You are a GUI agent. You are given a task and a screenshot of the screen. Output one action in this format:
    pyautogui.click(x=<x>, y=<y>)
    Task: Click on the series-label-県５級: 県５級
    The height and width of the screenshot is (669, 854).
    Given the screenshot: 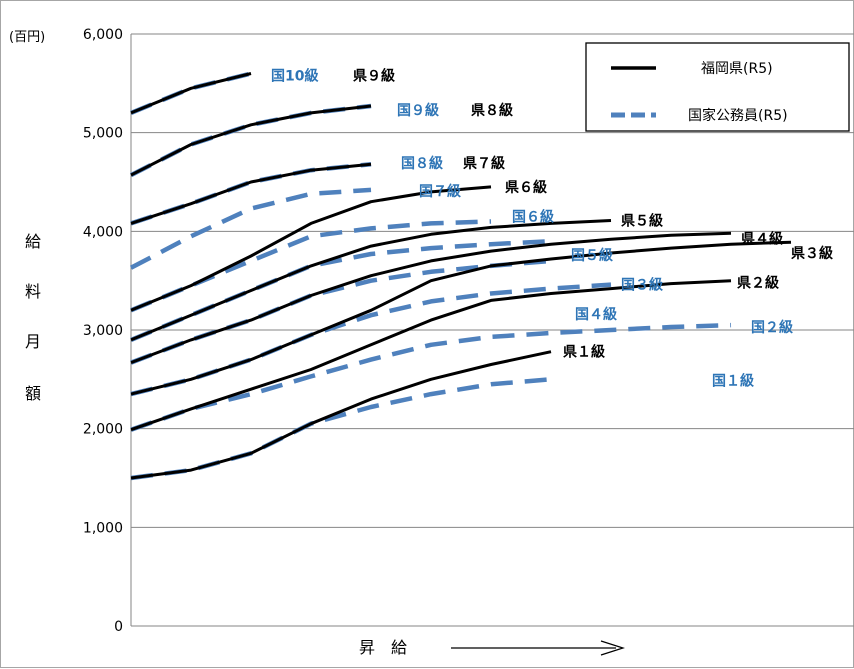 What is the action you would take?
    pyautogui.click(x=642, y=221)
    